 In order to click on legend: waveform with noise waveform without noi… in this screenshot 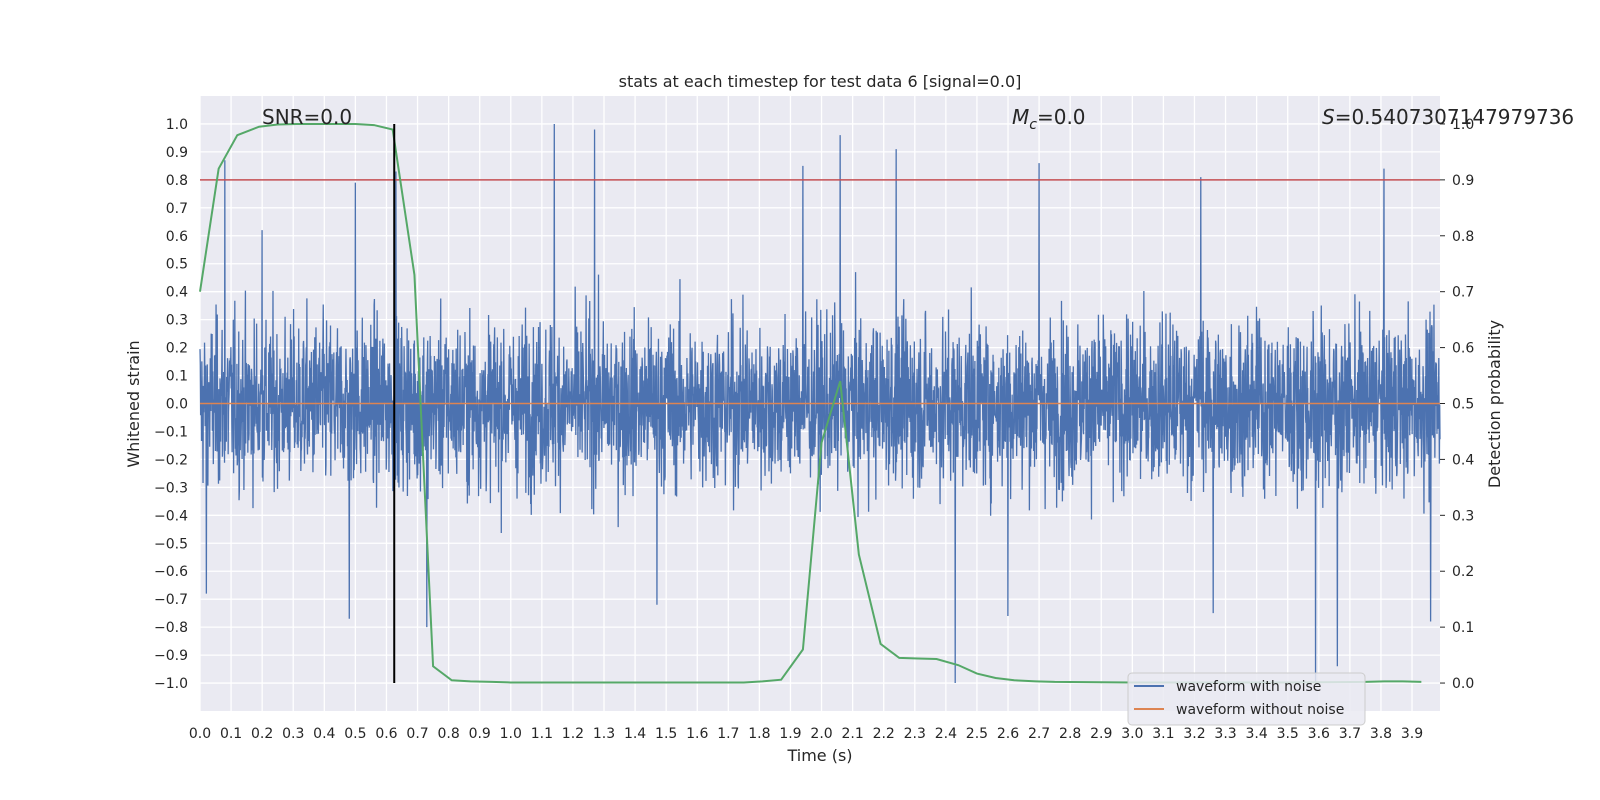, I will do `click(1246, 699)`.